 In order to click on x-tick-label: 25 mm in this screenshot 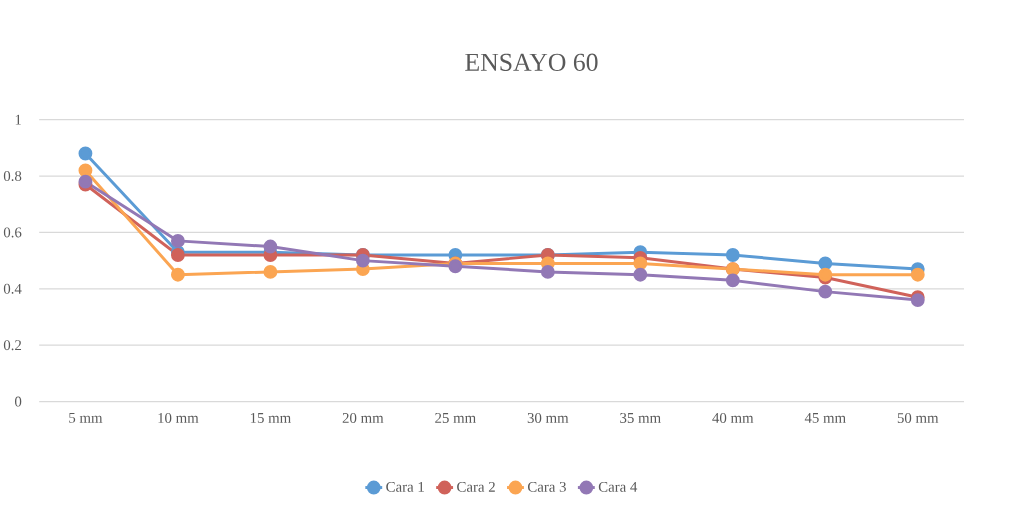, I will do `click(455, 417)`.